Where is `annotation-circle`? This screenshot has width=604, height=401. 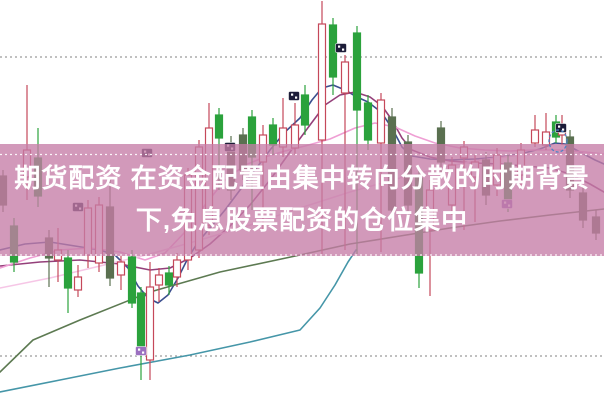 annotation-circle is located at coordinates (558, 141).